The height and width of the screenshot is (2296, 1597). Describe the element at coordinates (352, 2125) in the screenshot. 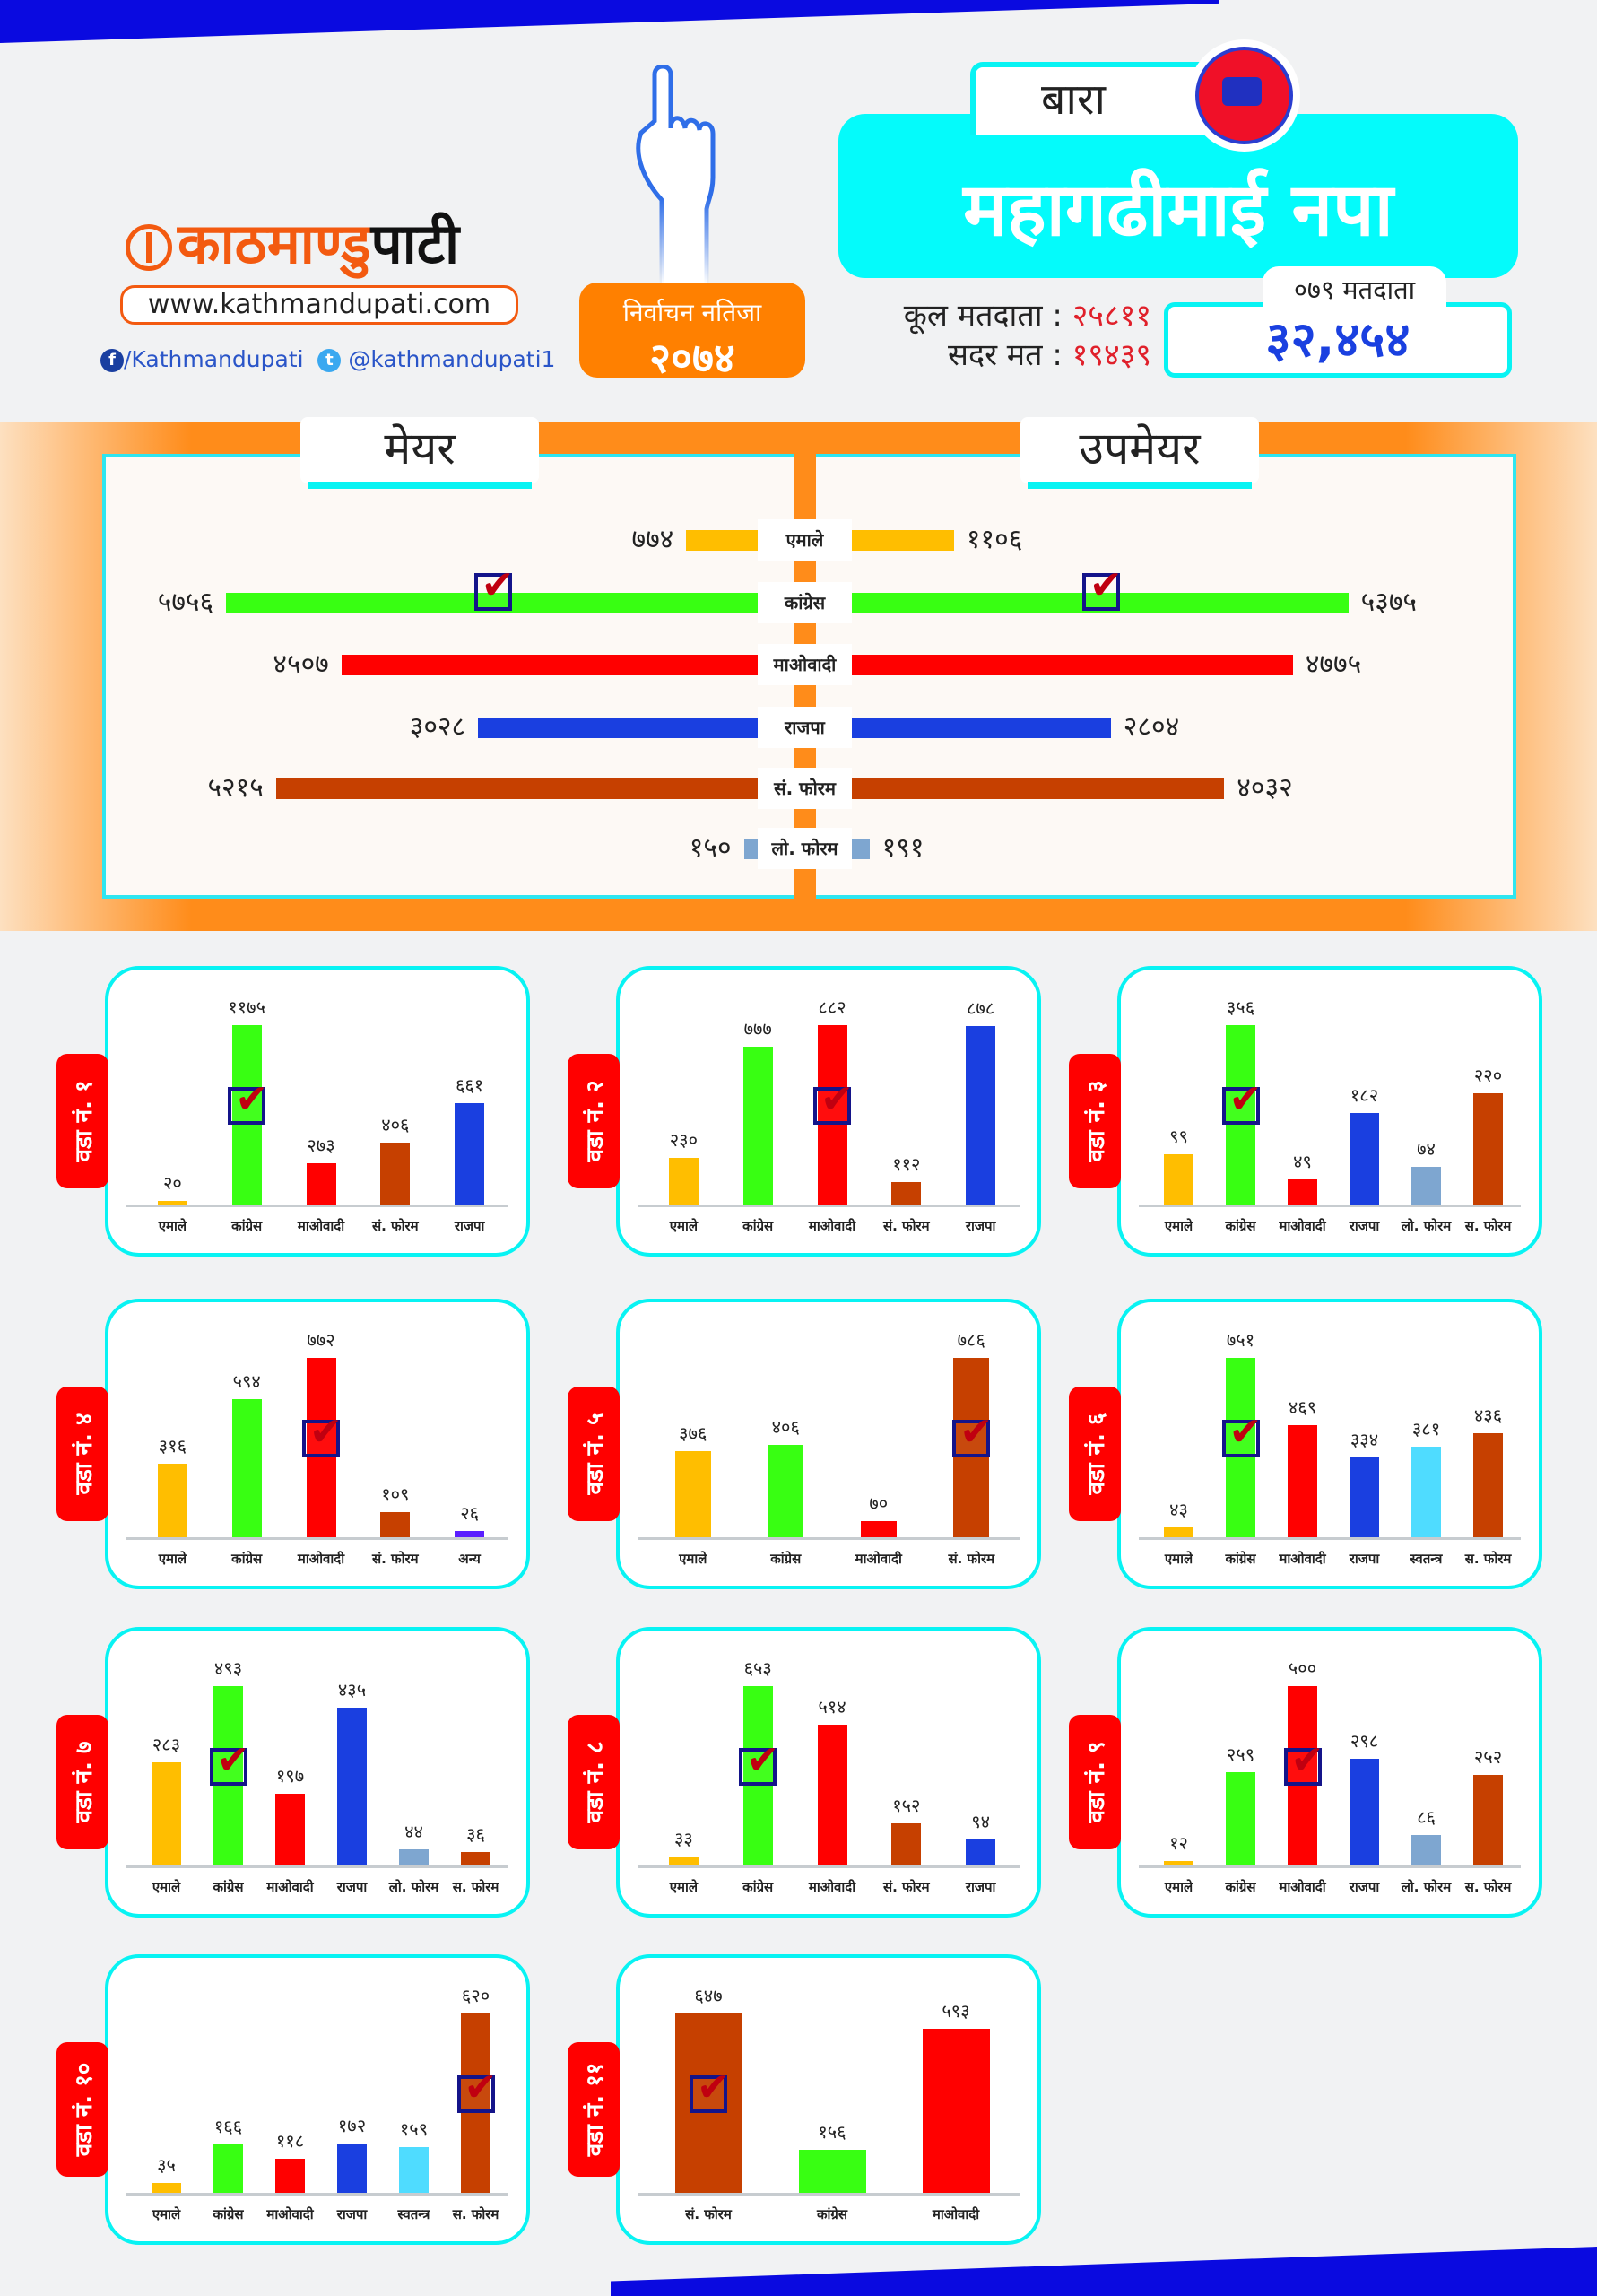

I see `bar-value-label: १७२` at that location.